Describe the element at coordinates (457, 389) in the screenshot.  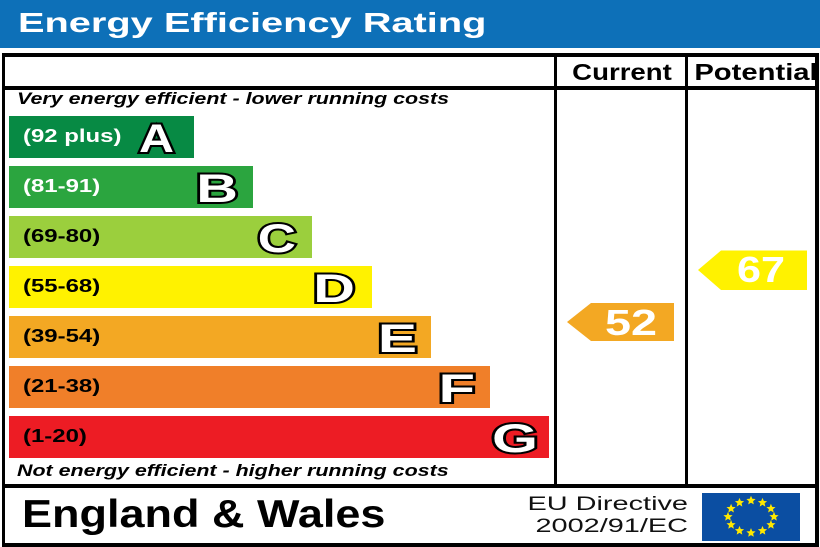
I see `svg-text: F` at that location.